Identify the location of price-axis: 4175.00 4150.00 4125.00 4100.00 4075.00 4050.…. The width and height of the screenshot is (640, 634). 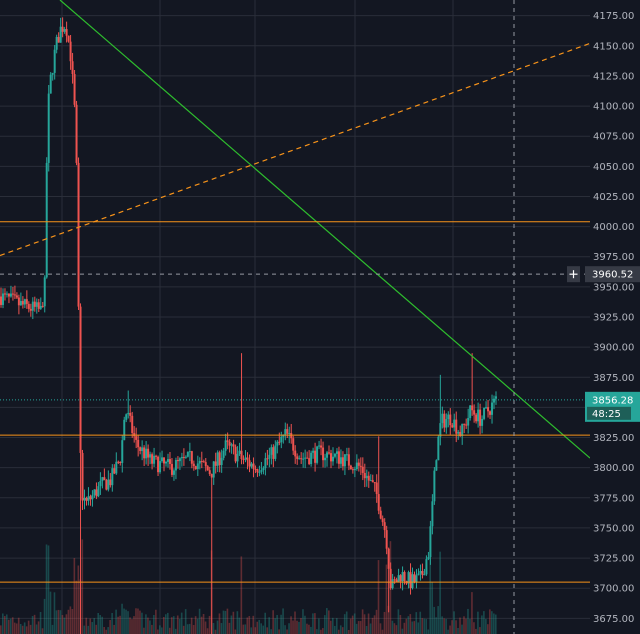
(615, 317).